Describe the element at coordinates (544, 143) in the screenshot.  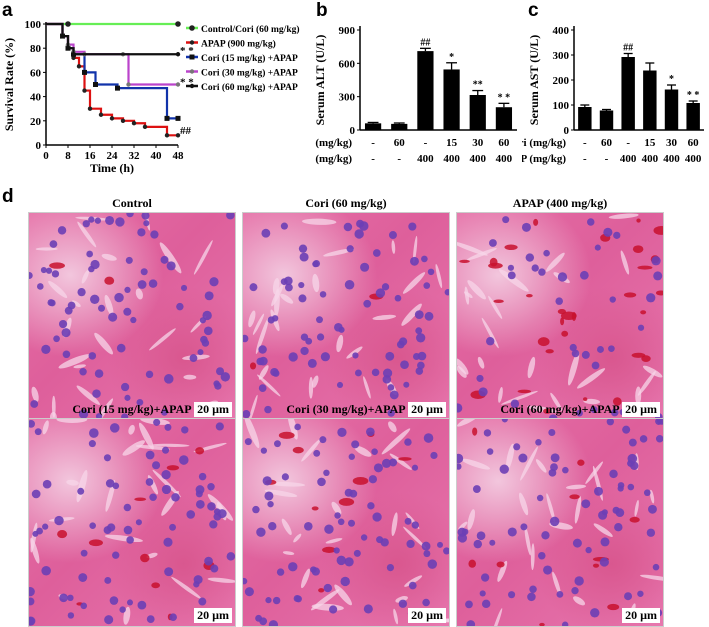
I see `cori-row-label: Cori (mg/kg)` at that location.